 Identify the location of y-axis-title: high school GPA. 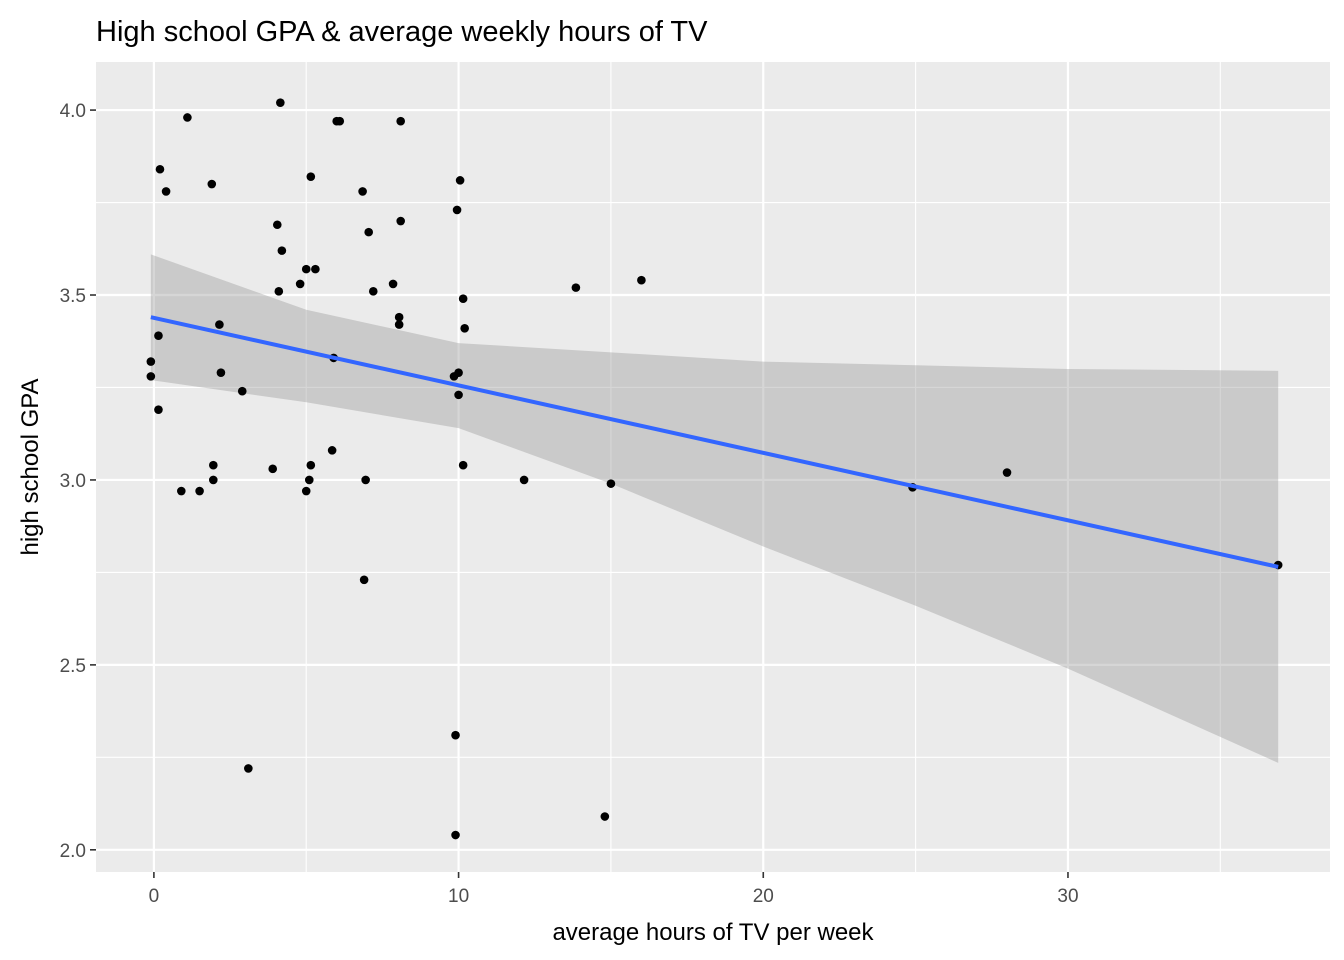
(30, 467).